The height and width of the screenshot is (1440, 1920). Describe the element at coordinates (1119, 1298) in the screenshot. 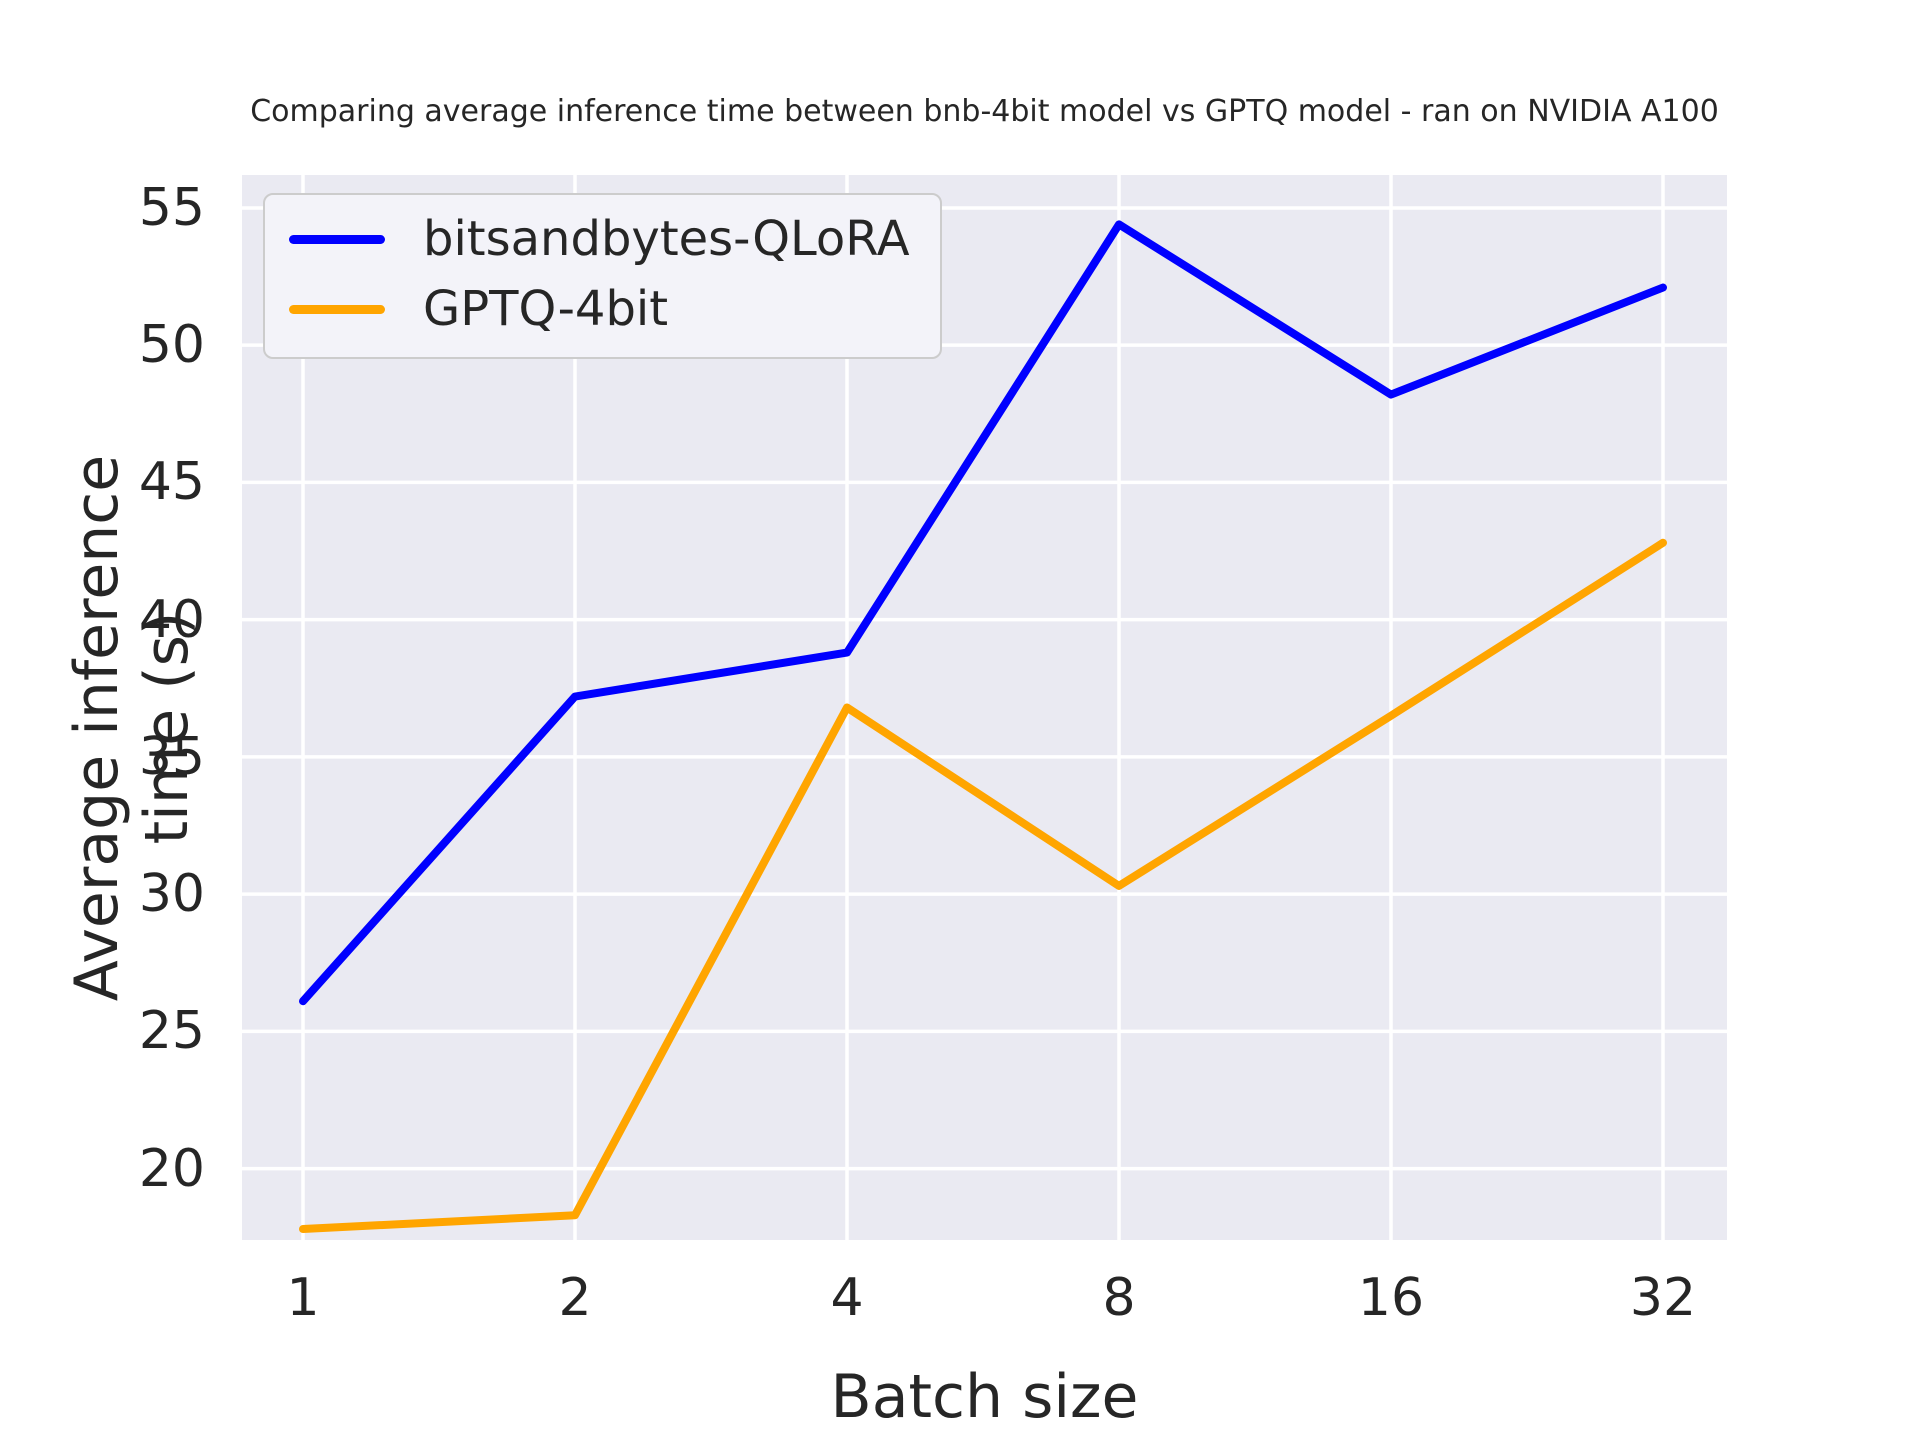

I see `x-tick-label: 8` at that location.